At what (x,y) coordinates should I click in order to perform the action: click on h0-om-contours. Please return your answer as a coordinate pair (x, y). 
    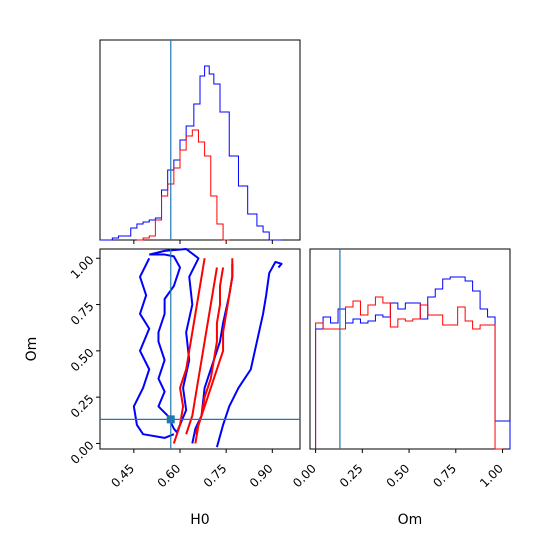
    Looking at the image, I should click on (207, 348).